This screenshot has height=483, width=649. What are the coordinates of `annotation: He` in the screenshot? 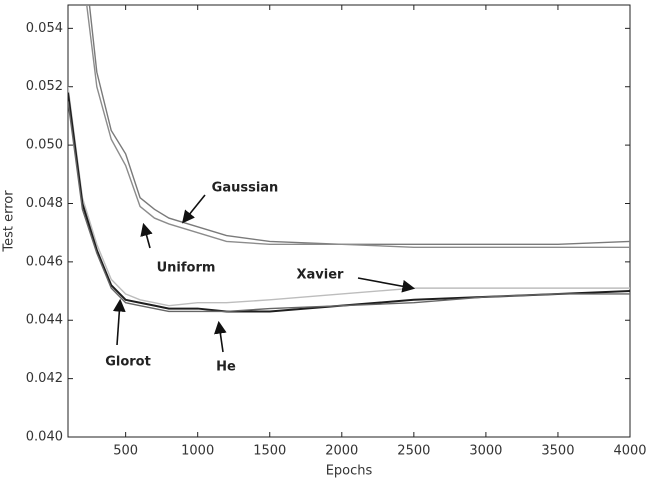 It's located at (226, 367).